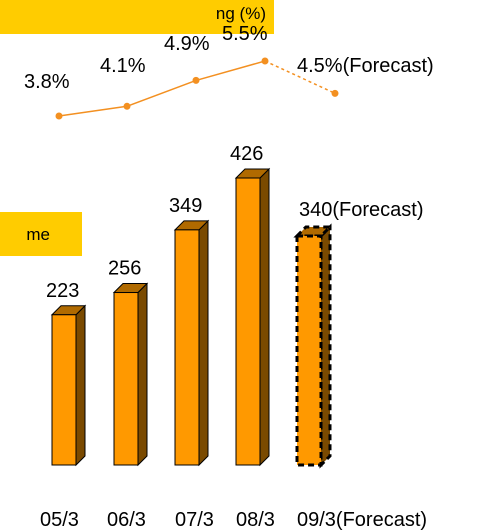  I want to click on x-axis-ticks: 05/3 06/3 07/3 08/3 09/3(Forecast), so click(233, 520).